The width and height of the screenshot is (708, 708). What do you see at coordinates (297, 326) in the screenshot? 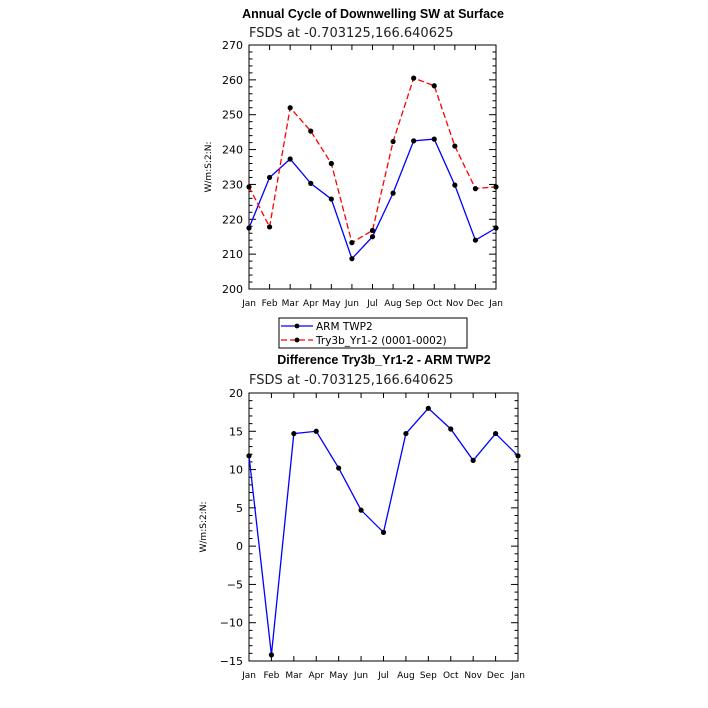
I see `legend-marker-arm-twp2` at bounding box center [297, 326].